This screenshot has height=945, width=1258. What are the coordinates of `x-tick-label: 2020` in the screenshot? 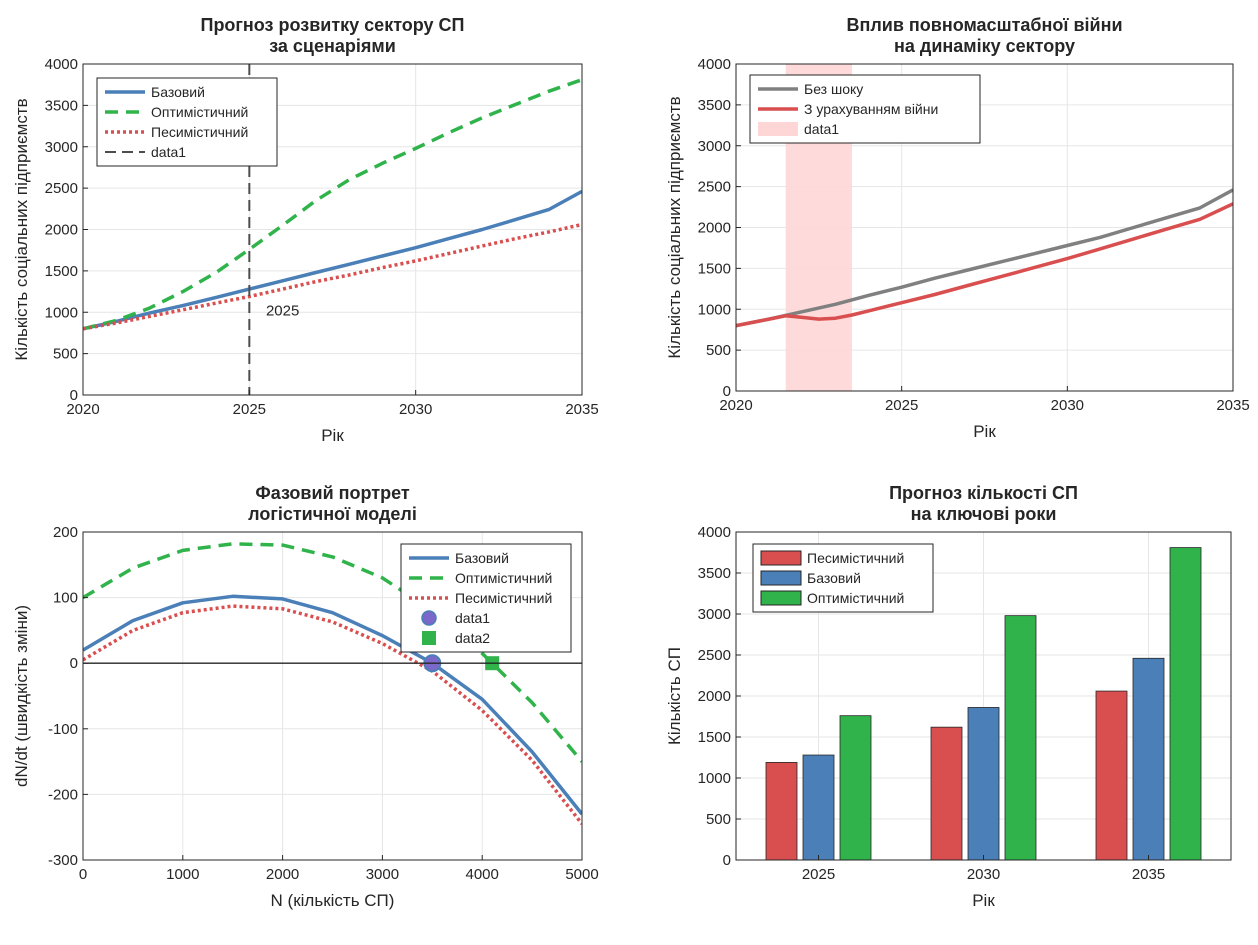 It's located at (82, 409).